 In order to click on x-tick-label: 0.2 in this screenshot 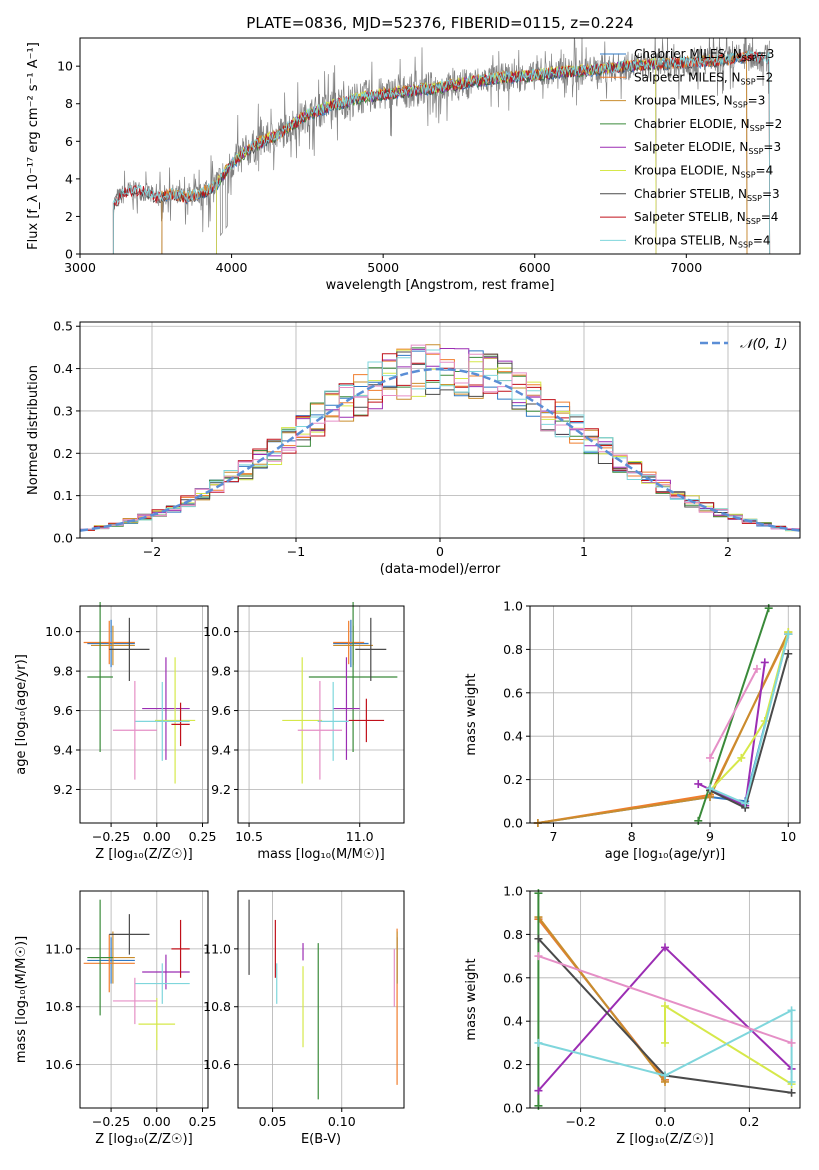, I will do `click(749, 1121)`.